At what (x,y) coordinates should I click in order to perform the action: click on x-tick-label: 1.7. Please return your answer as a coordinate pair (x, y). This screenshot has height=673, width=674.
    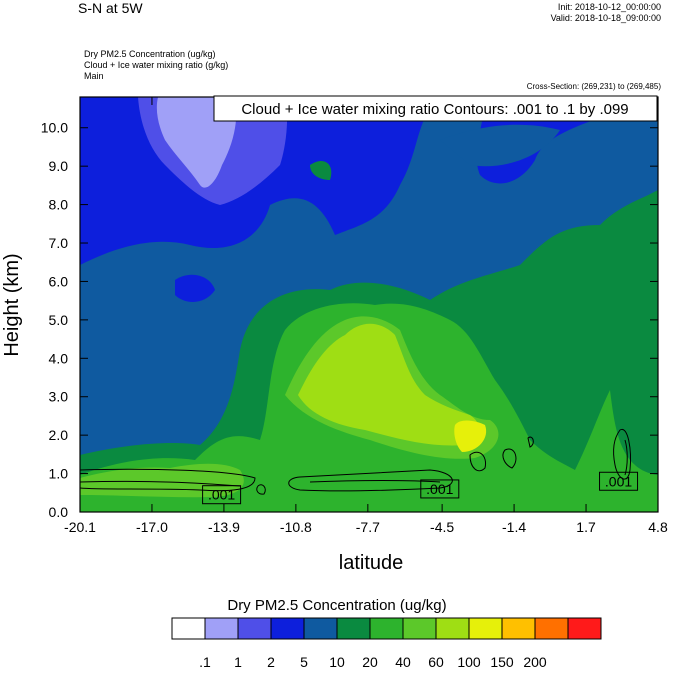
    Looking at the image, I should click on (586, 527).